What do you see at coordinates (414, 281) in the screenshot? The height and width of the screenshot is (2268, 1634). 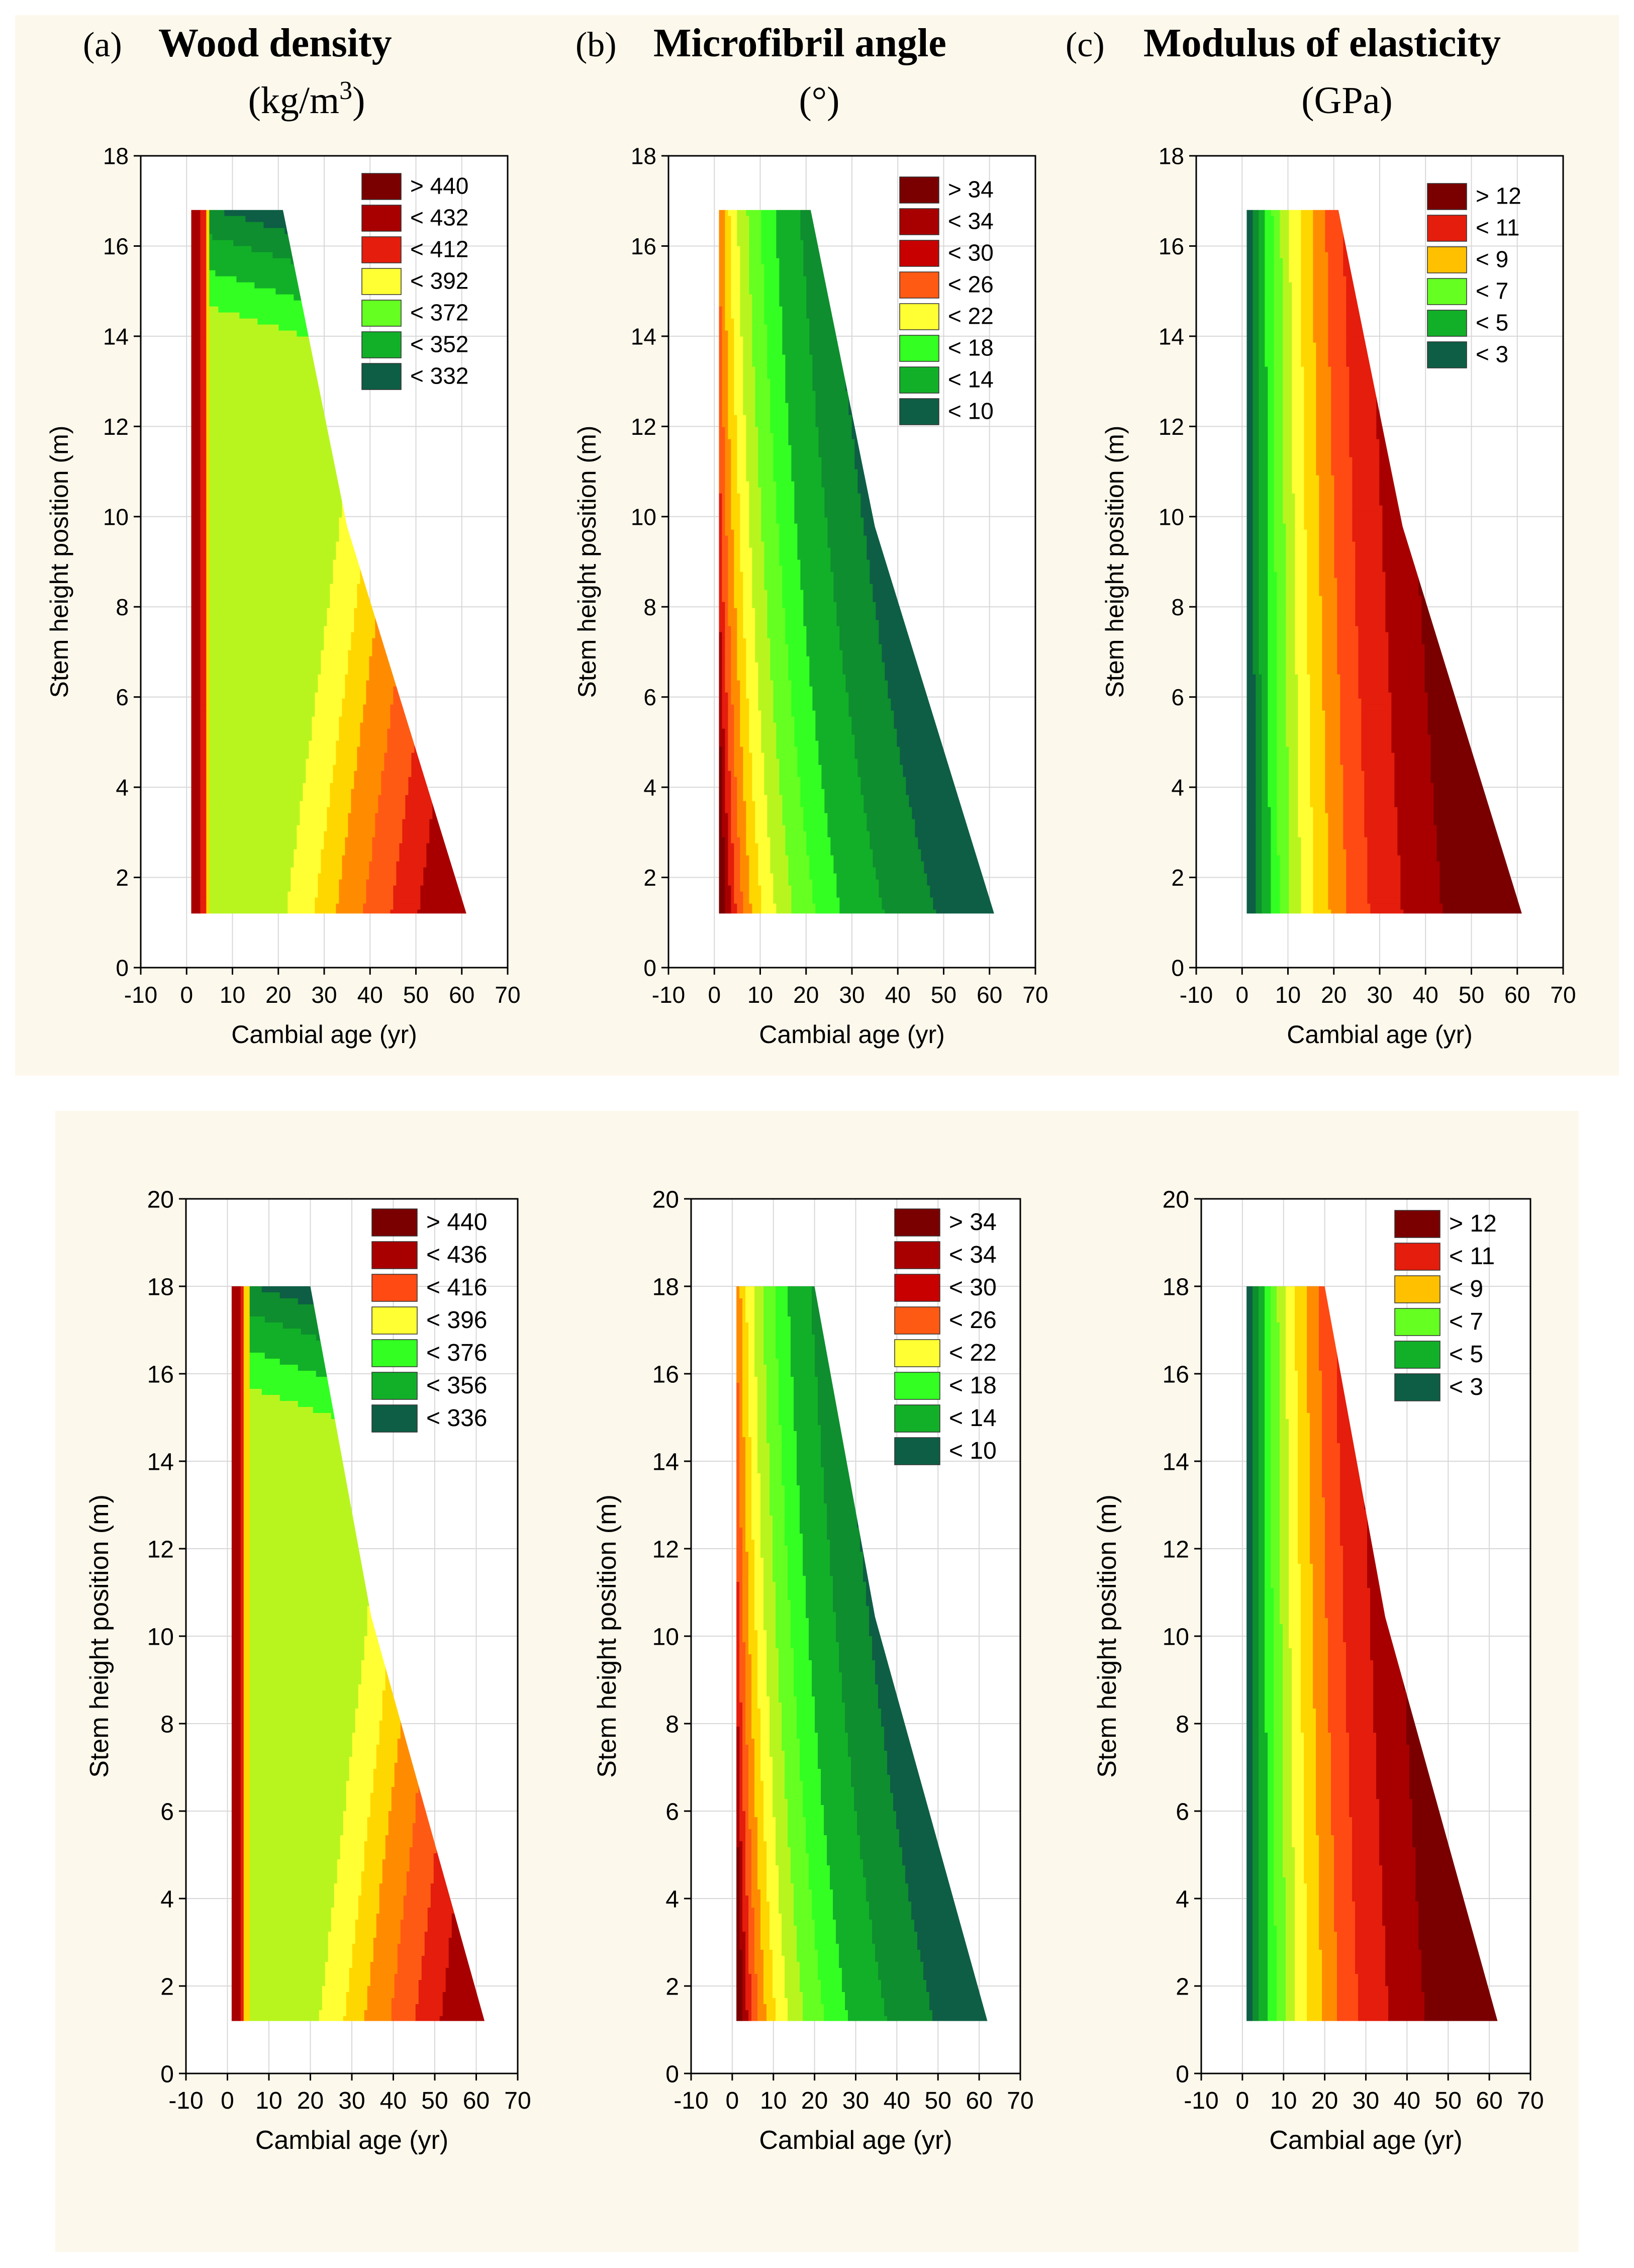 I see `legend: > 440< 432< 412< 392< 372< 352< 332` at bounding box center [414, 281].